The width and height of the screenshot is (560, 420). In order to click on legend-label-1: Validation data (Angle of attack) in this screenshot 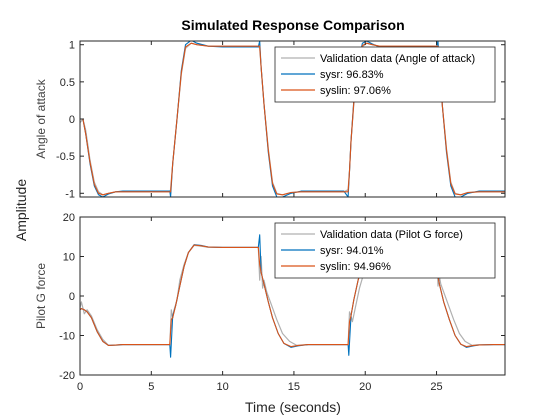, I will do `click(397, 59)`.